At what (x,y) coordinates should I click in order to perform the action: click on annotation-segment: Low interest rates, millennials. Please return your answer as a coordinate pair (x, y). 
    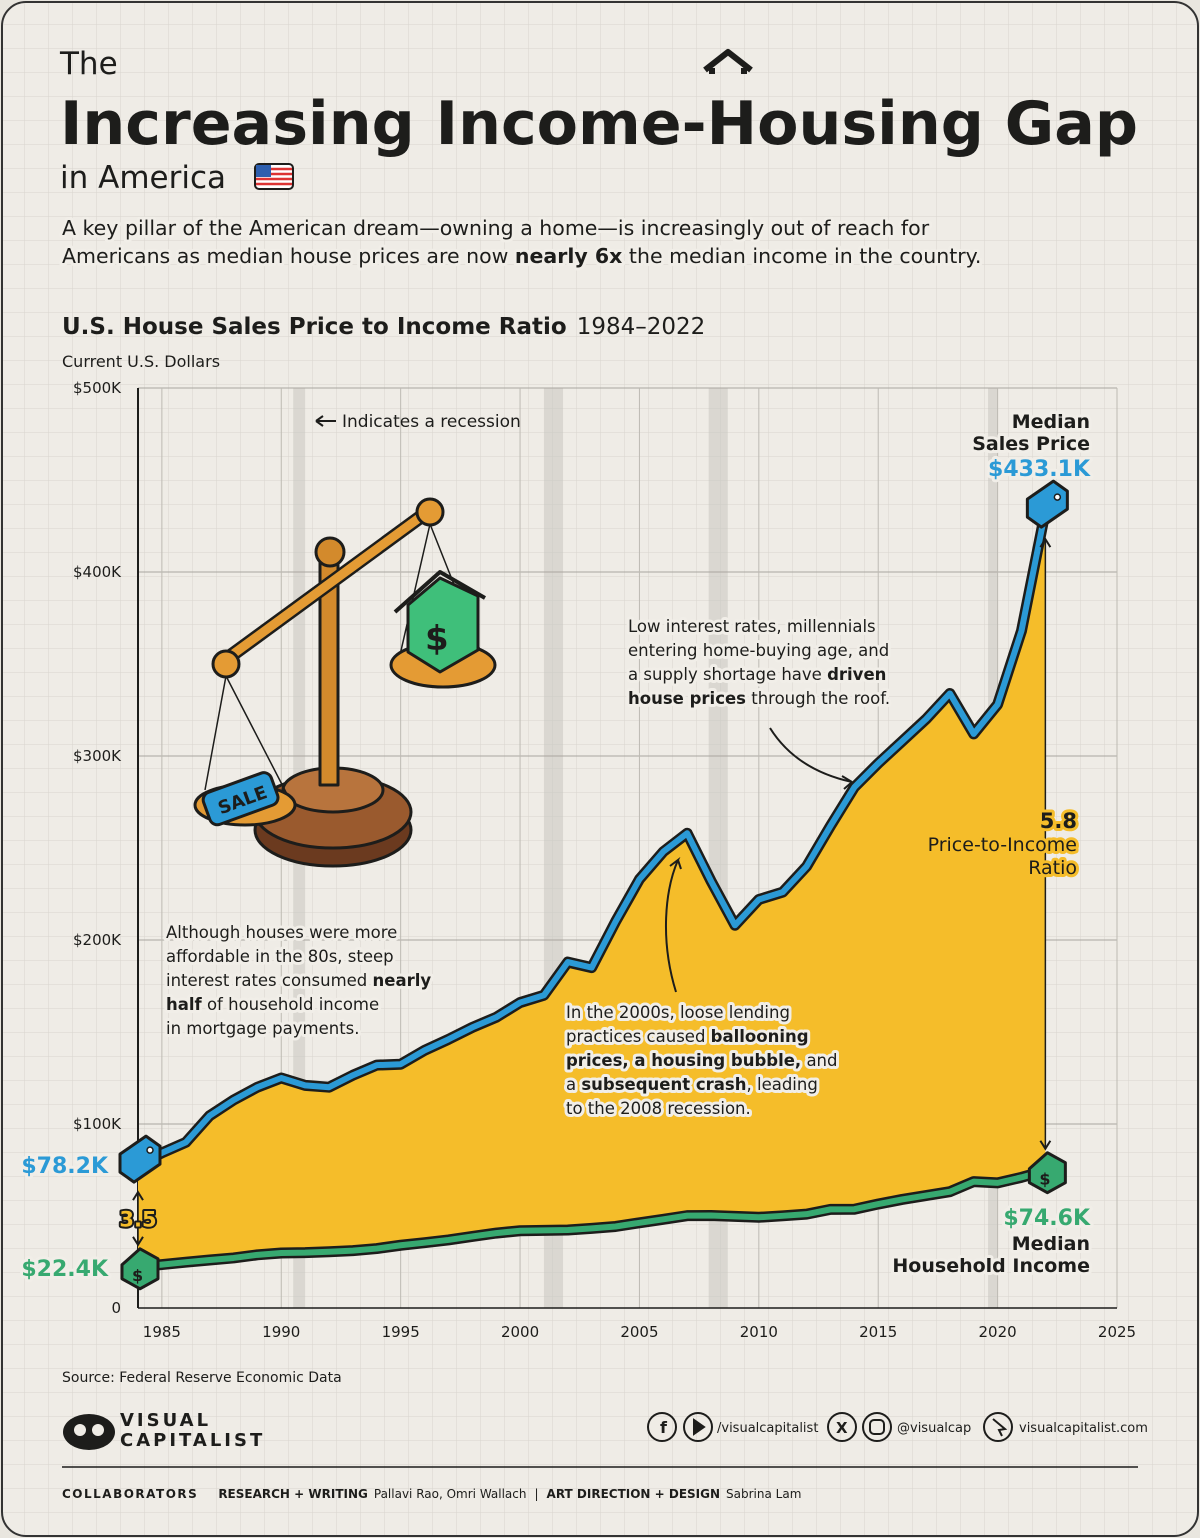
    Looking at the image, I should click on (752, 626).